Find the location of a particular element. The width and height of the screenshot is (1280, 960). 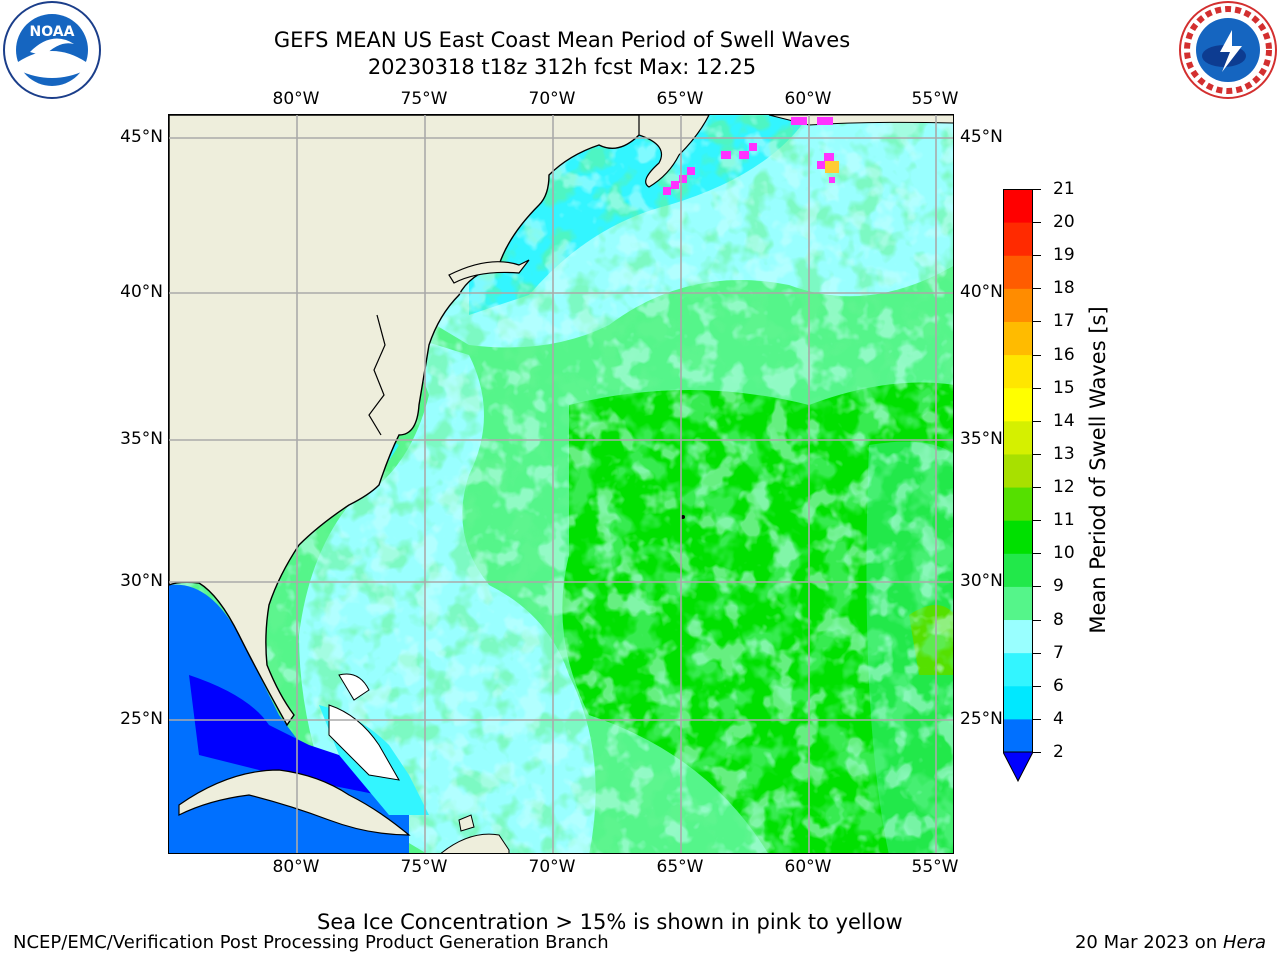

lon-label-top: 60°W is located at coordinates (808, 99).